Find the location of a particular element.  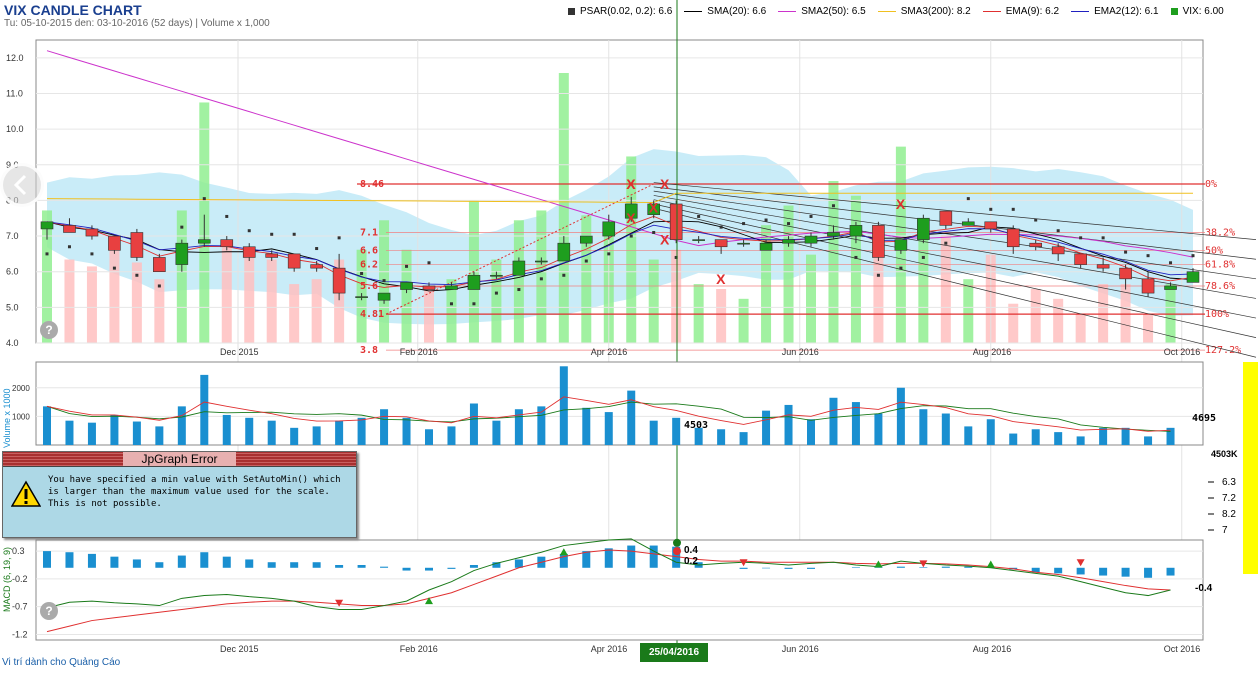

macd-x-tick-label: Dec 2015 is located at coordinates (239, 649).